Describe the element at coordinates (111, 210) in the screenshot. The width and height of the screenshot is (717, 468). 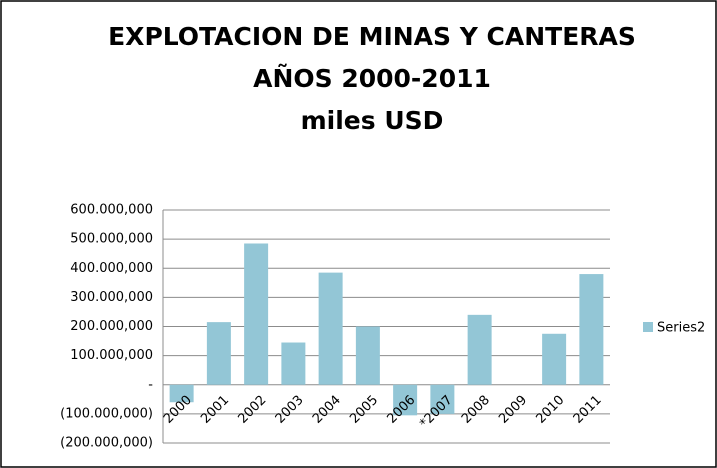
I see `y-tick-label: 600.000,000` at that location.